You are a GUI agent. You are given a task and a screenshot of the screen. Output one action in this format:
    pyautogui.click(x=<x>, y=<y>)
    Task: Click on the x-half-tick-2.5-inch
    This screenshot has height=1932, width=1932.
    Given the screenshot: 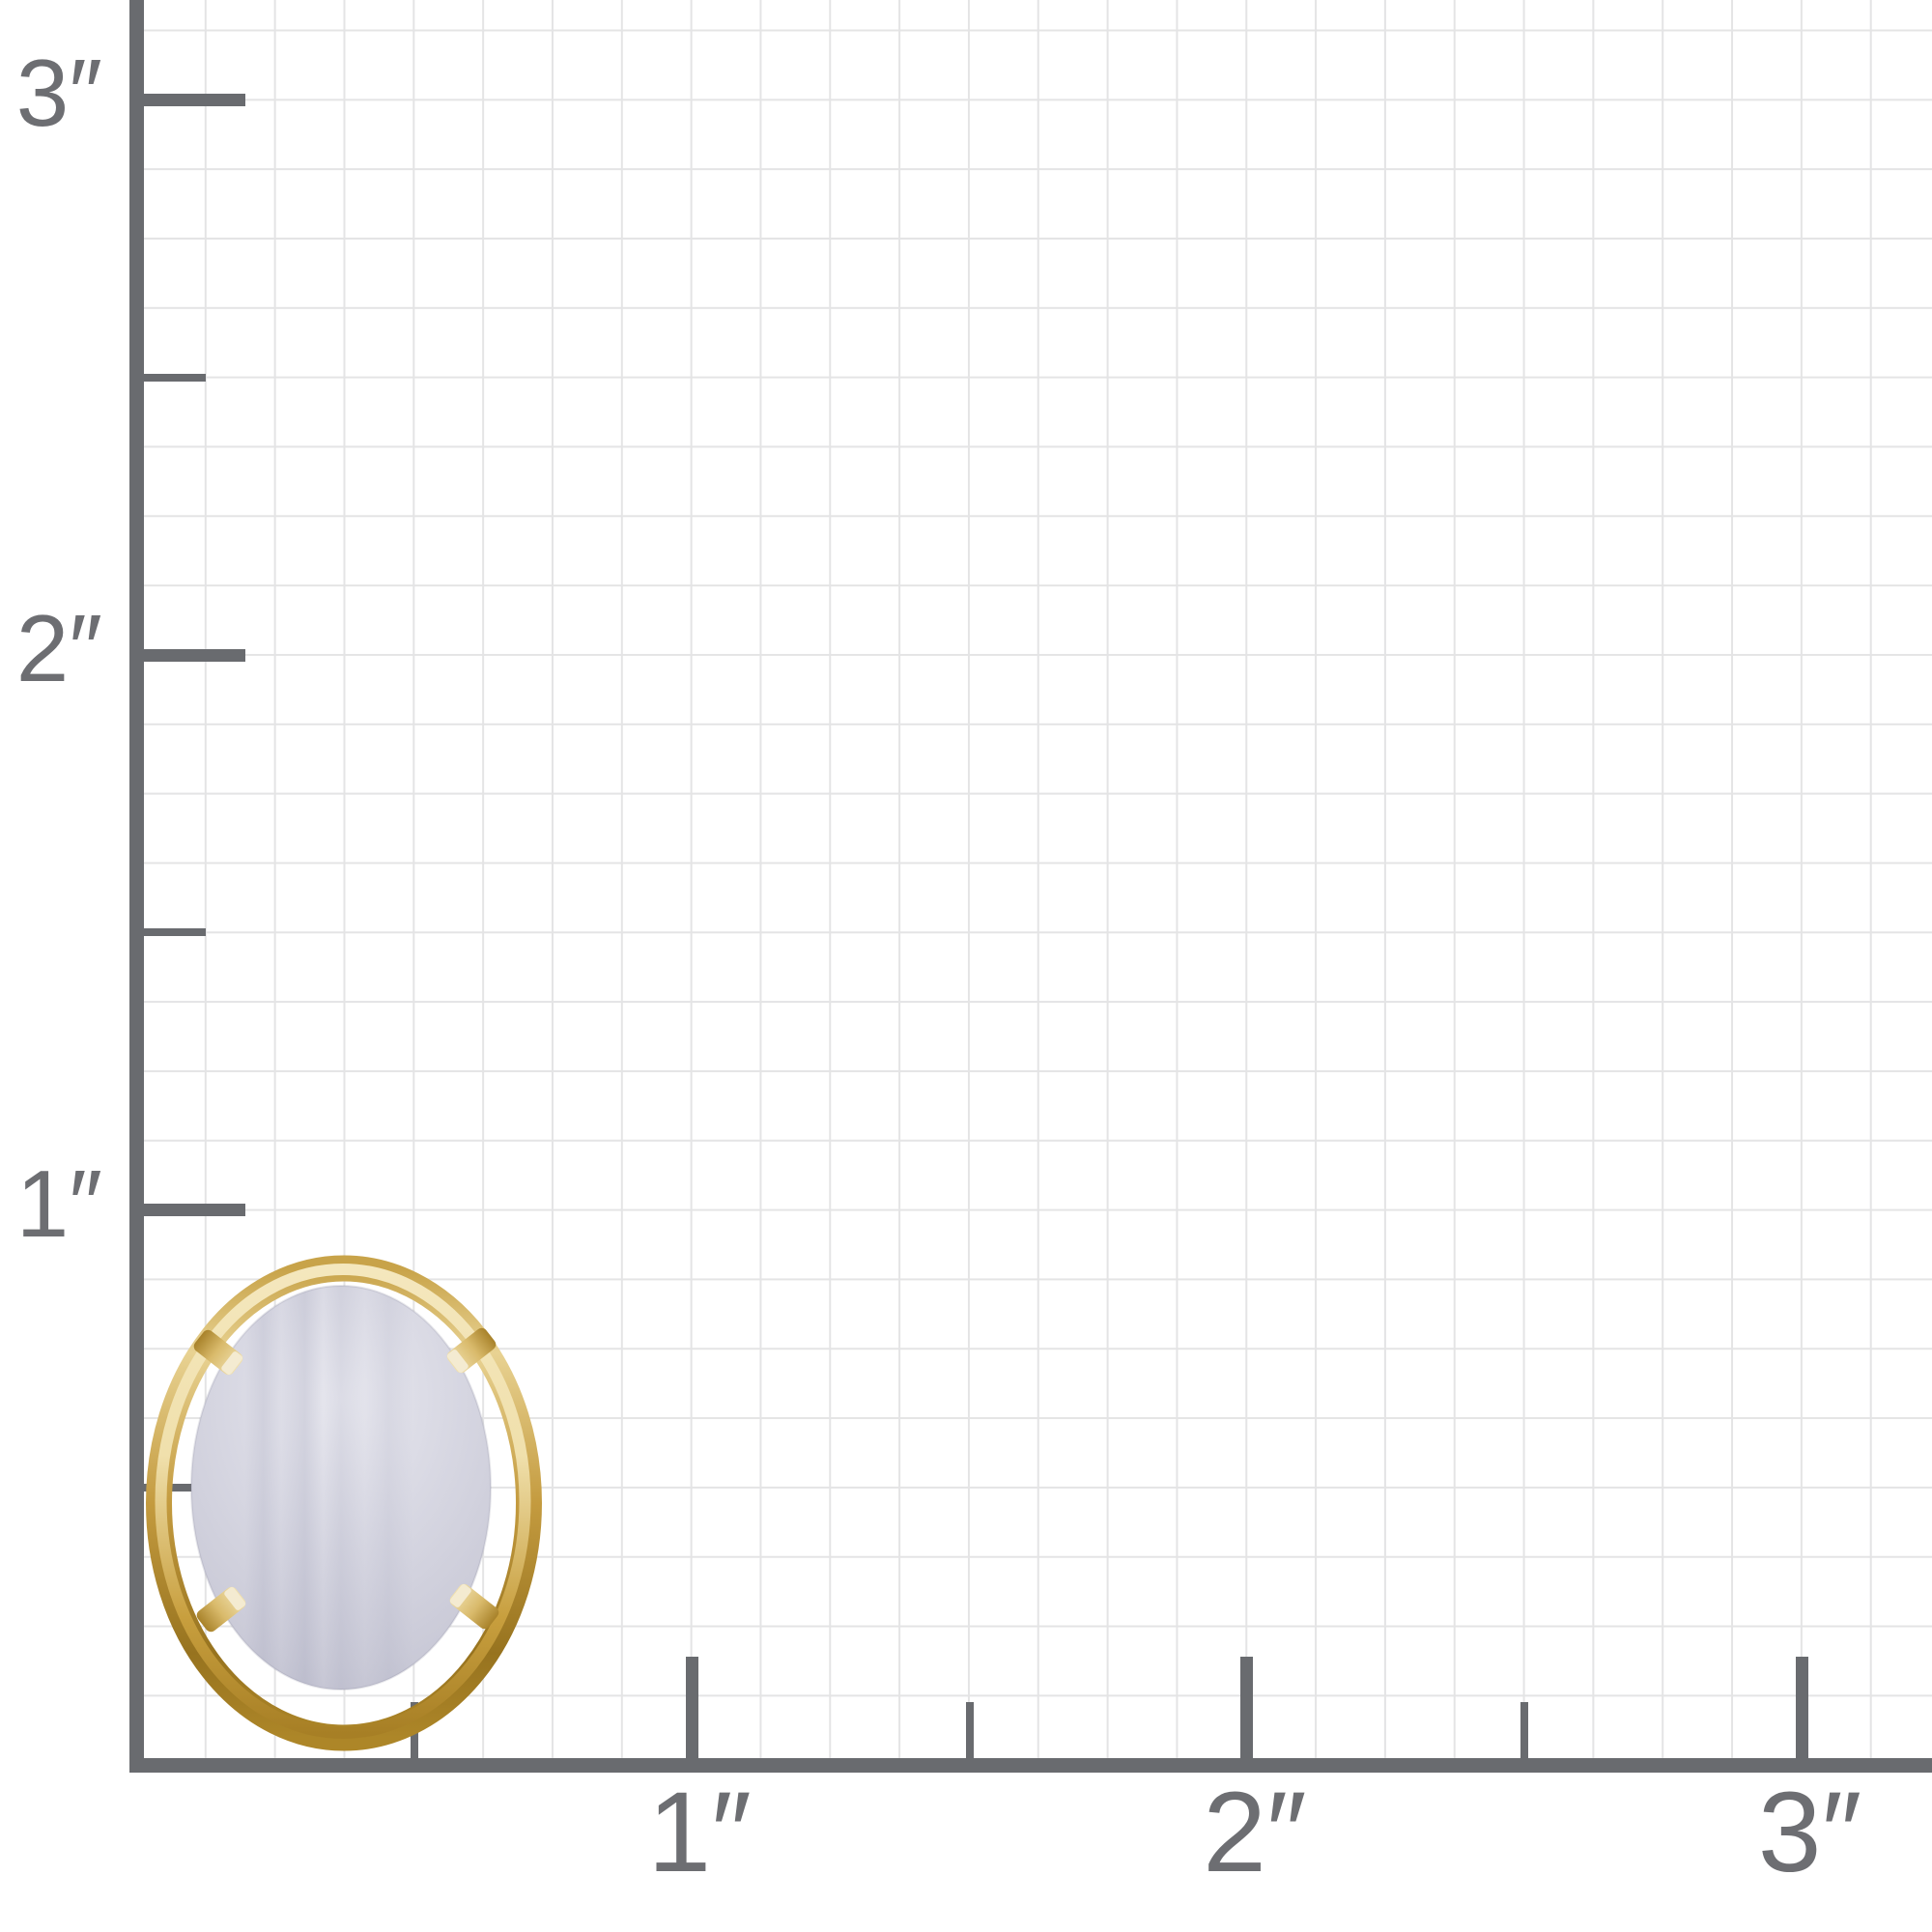 What is the action you would take?
    pyautogui.click(x=1524, y=1730)
    